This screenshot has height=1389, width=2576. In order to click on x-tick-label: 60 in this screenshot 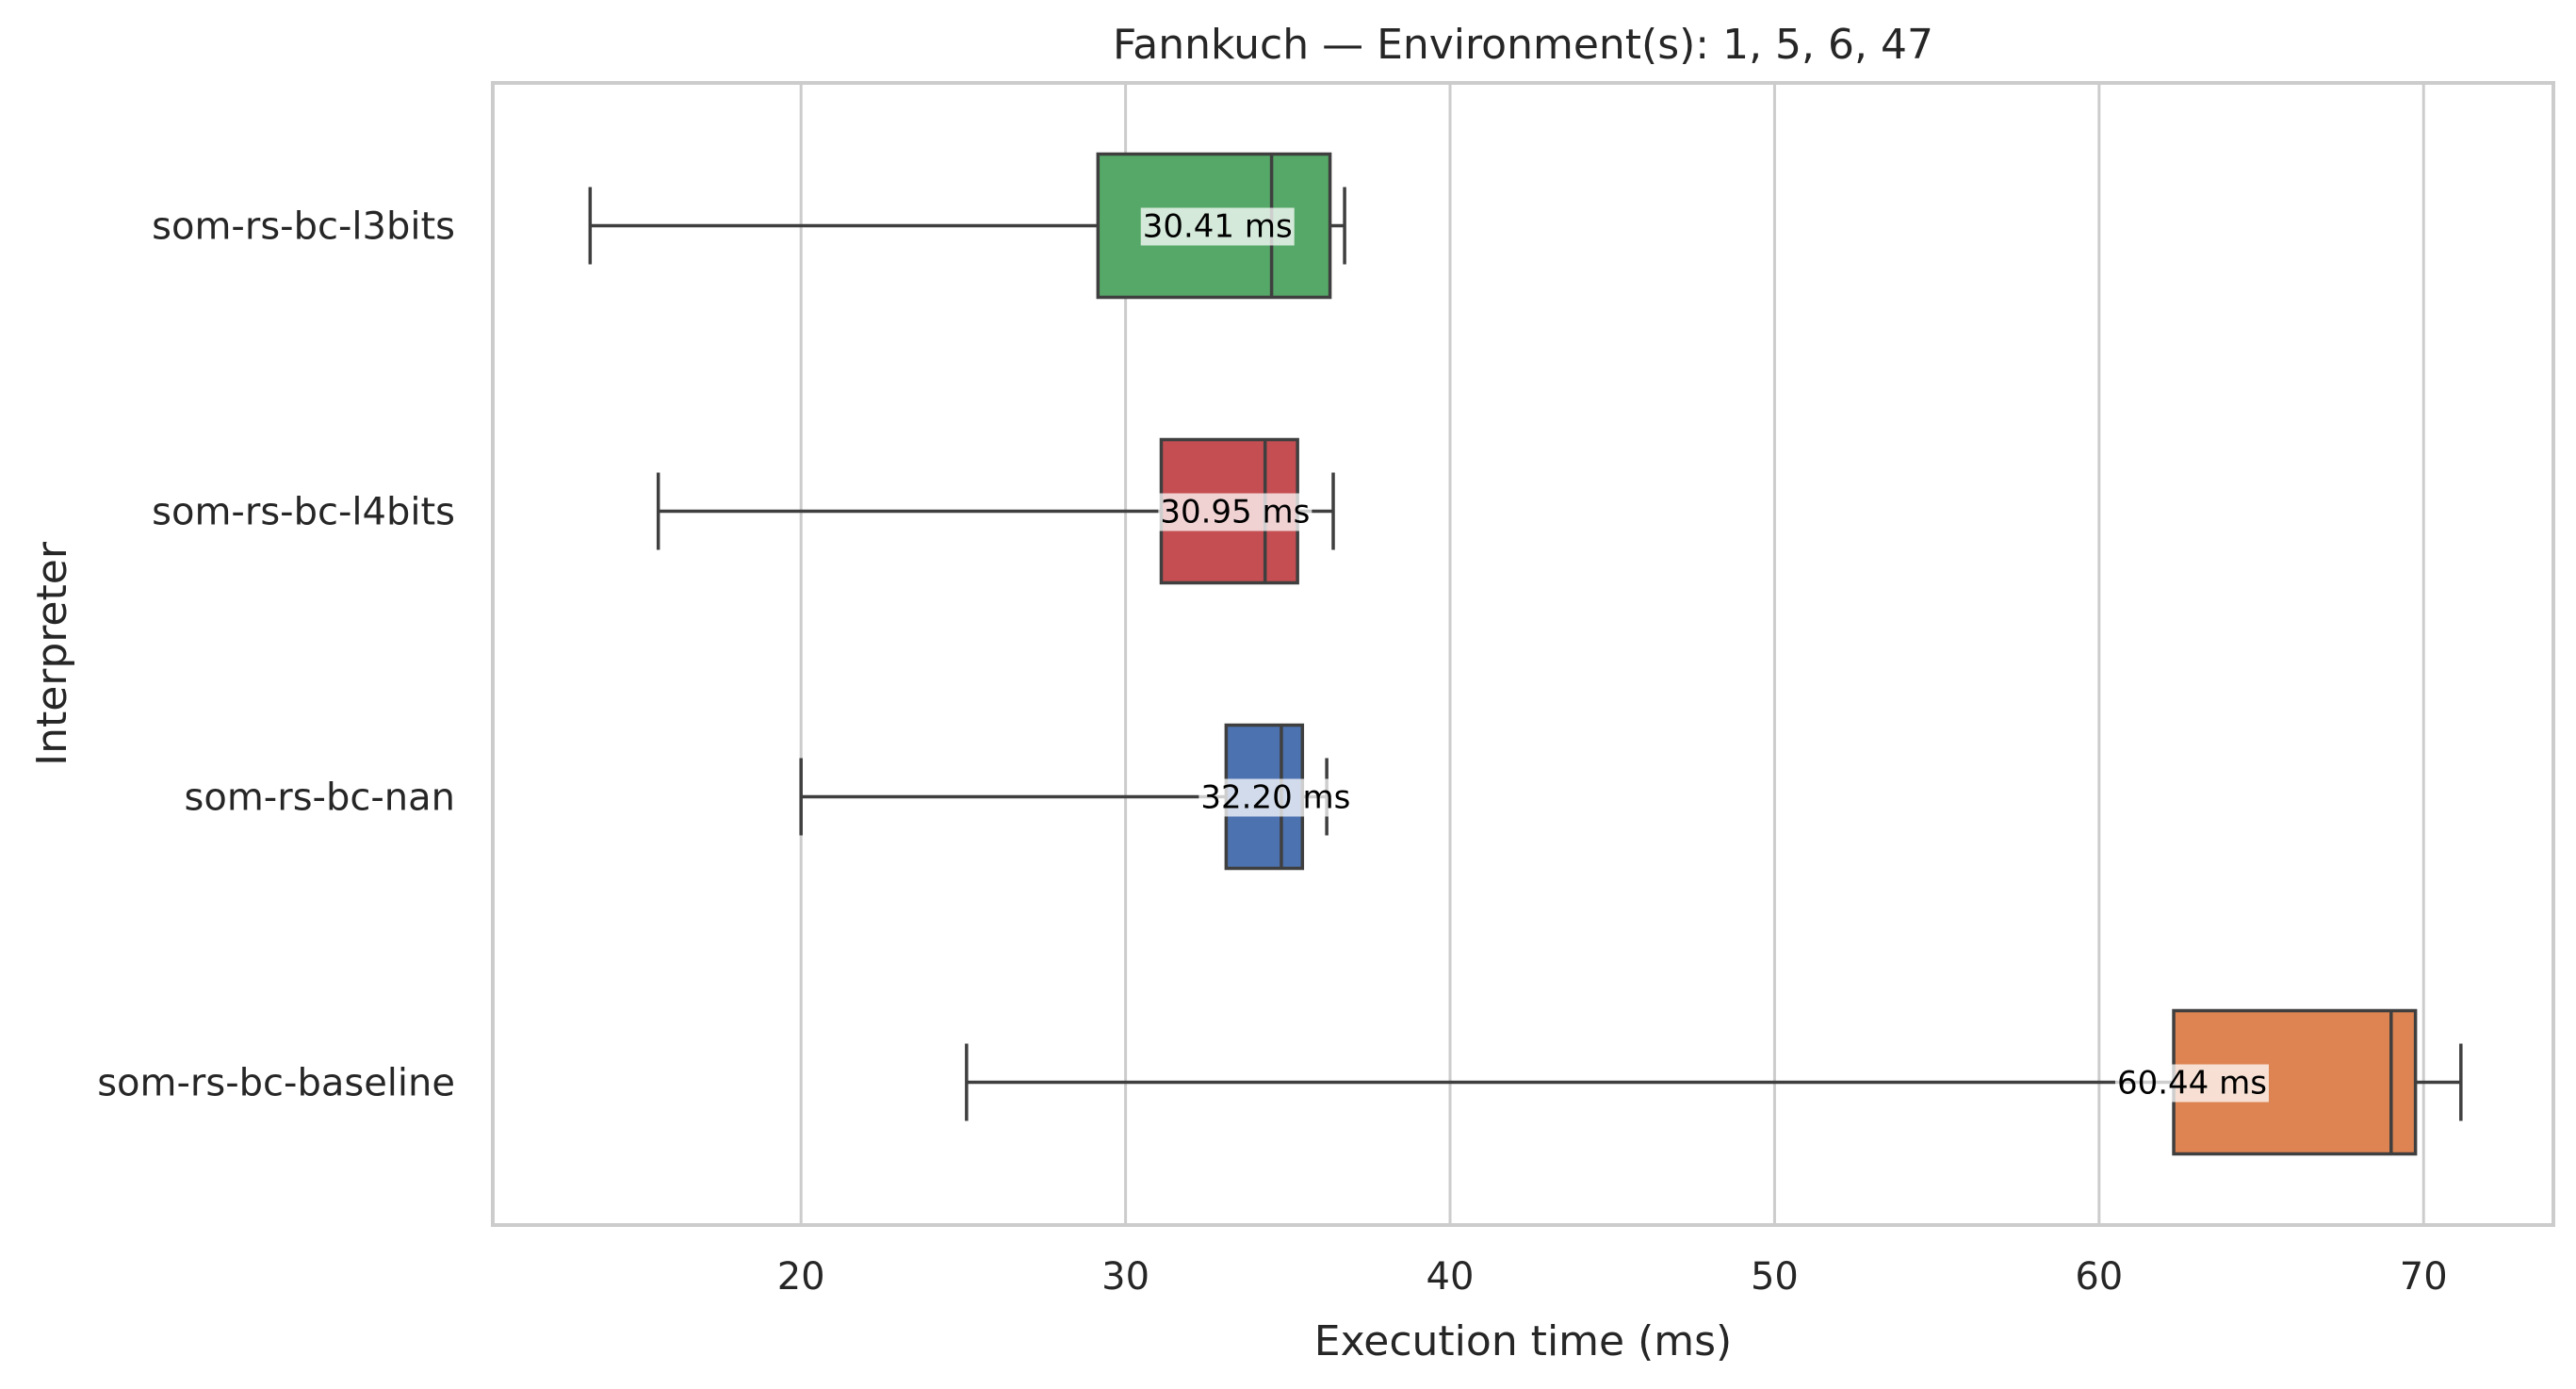, I will do `click(2099, 1277)`.